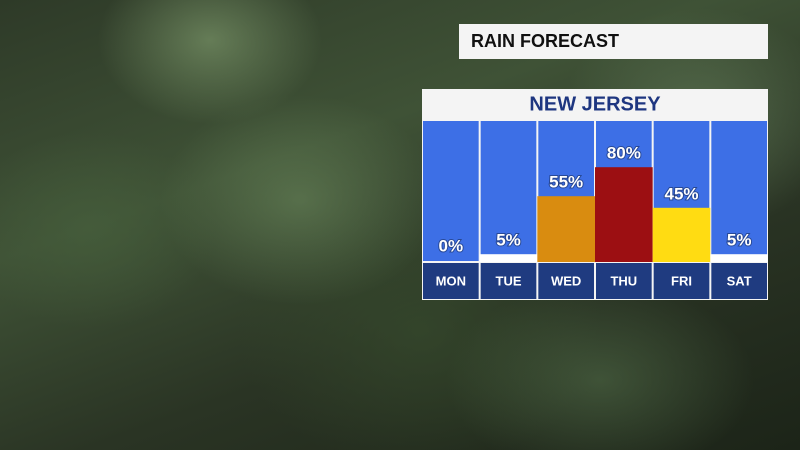 The height and width of the screenshot is (450, 800). I want to click on value-label: 45%, so click(681, 193).